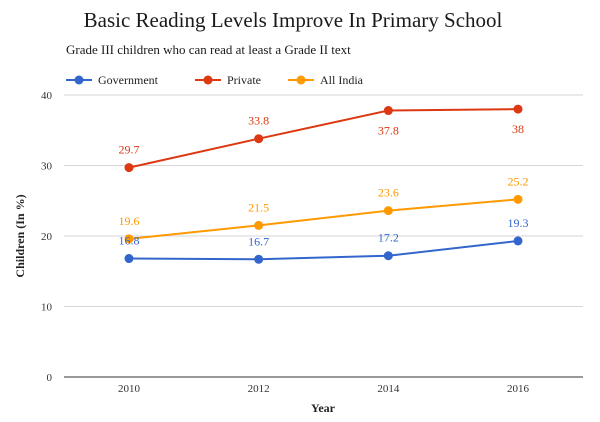  I want to click on y-tick-label-30: 30, so click(47, 167).